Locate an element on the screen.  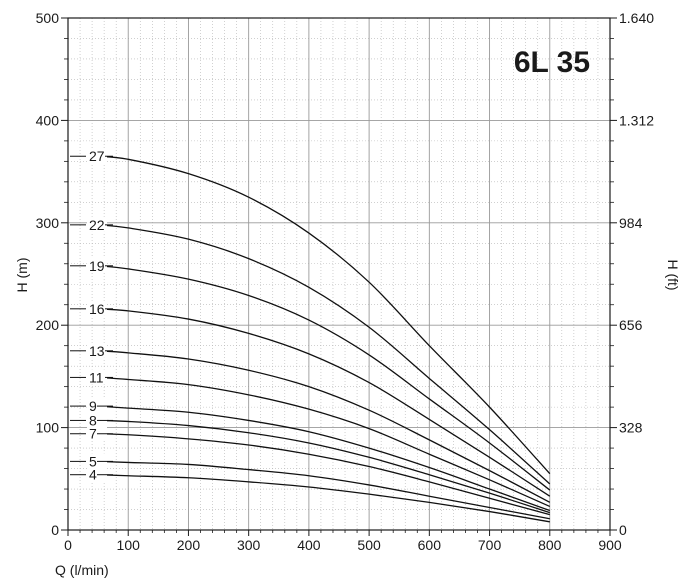
y-tick-label: 400 is located at coordinates (48, 120).